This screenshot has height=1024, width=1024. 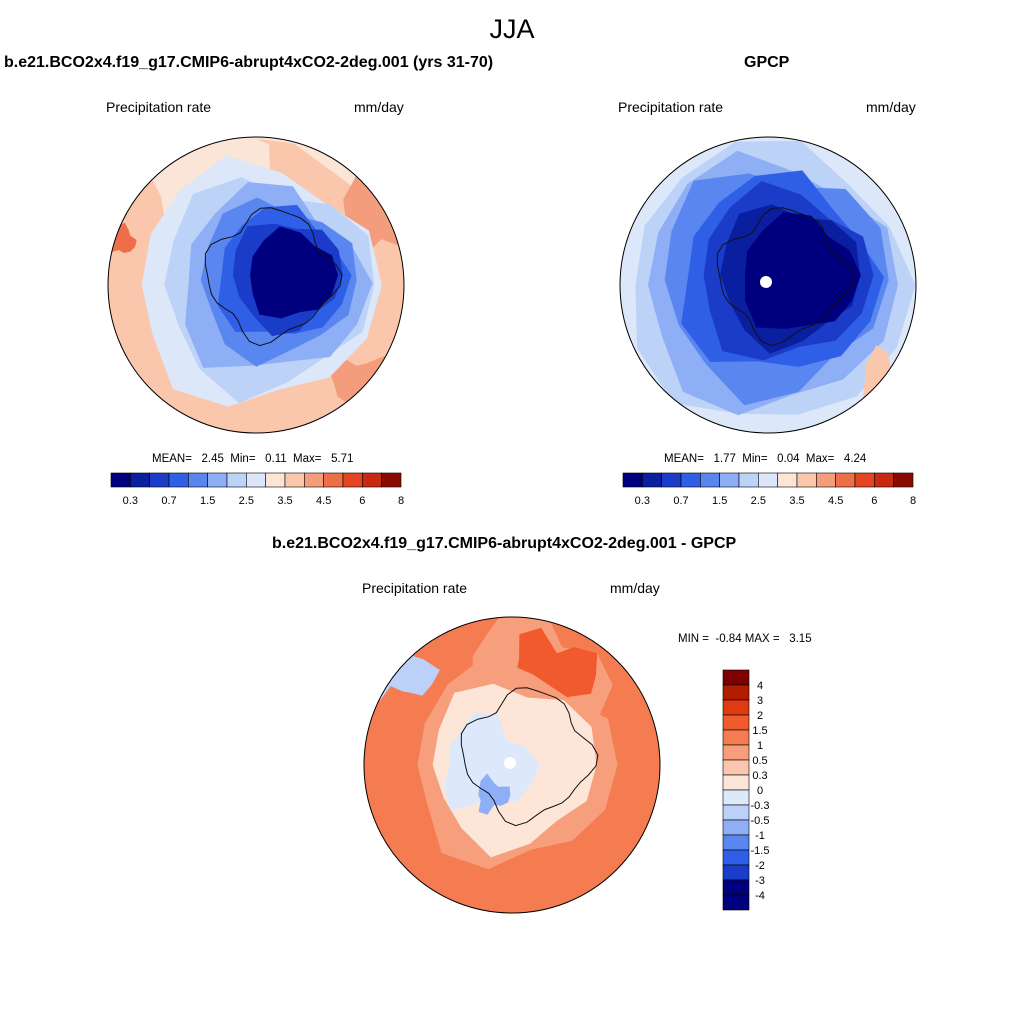 I want to click on panel-1-map-border, so click(x=256, y=285).